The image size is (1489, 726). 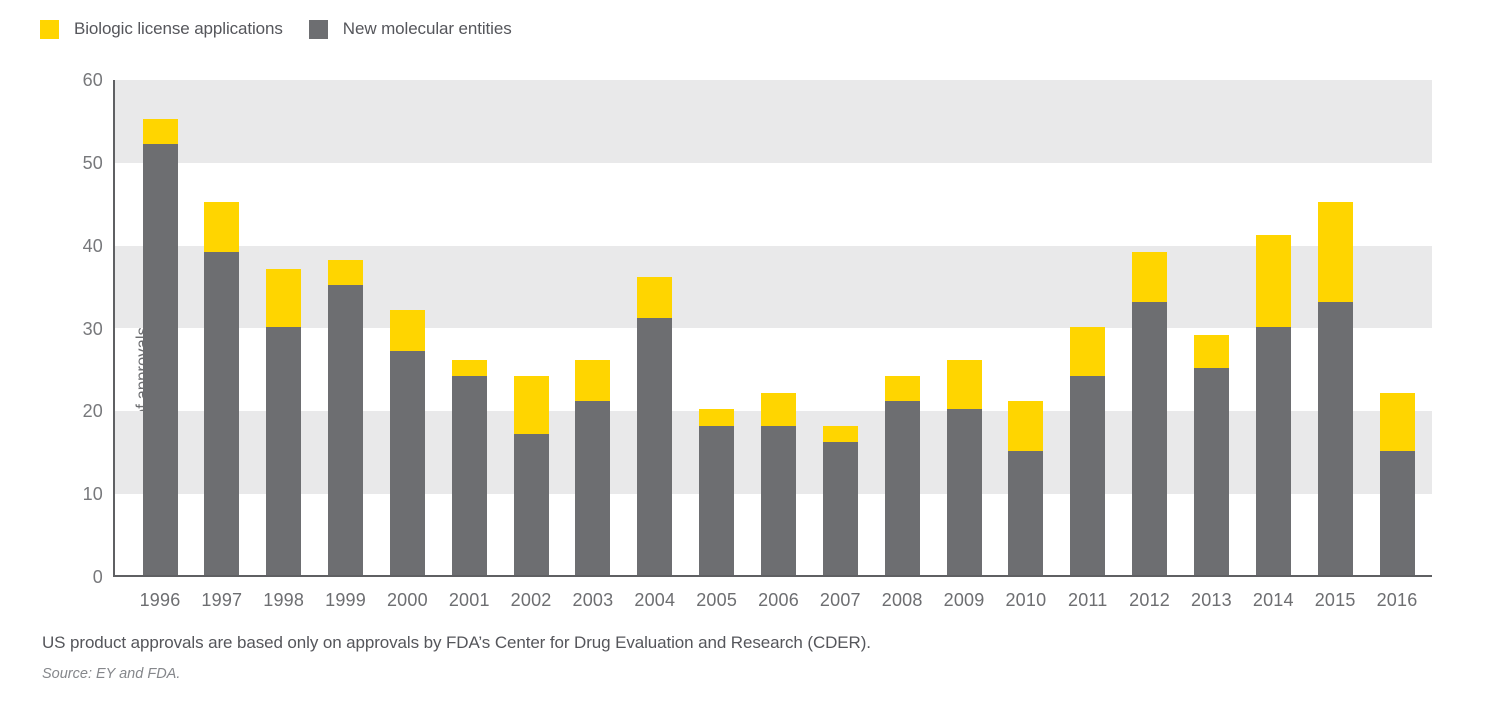 I want to click on bar-bla-2014, so click(x=1273, y=281).